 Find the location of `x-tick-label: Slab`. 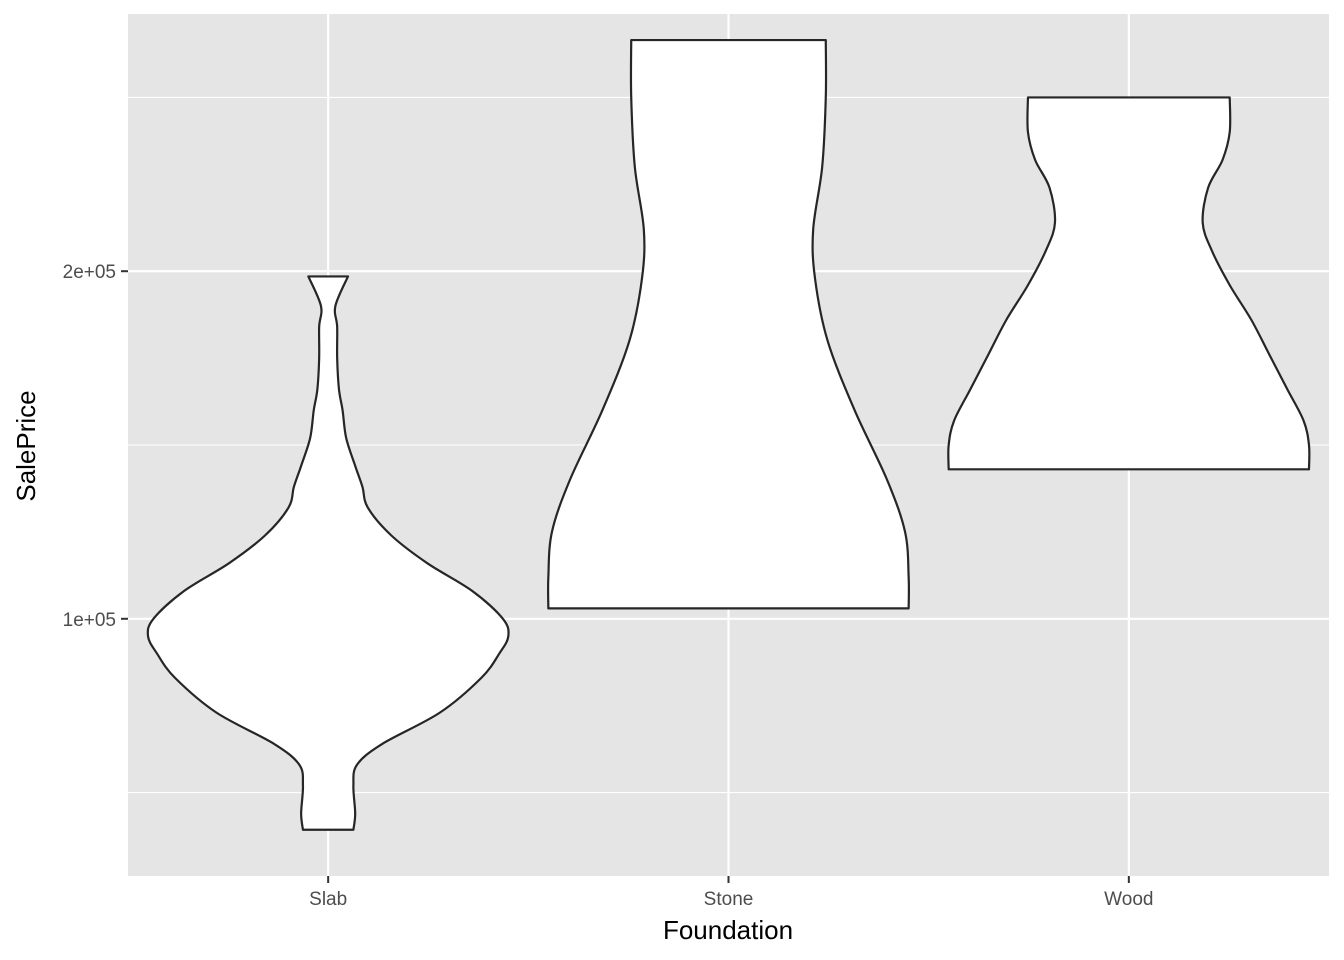

x-tick-label: Slab is located at coordinates (328, 899).